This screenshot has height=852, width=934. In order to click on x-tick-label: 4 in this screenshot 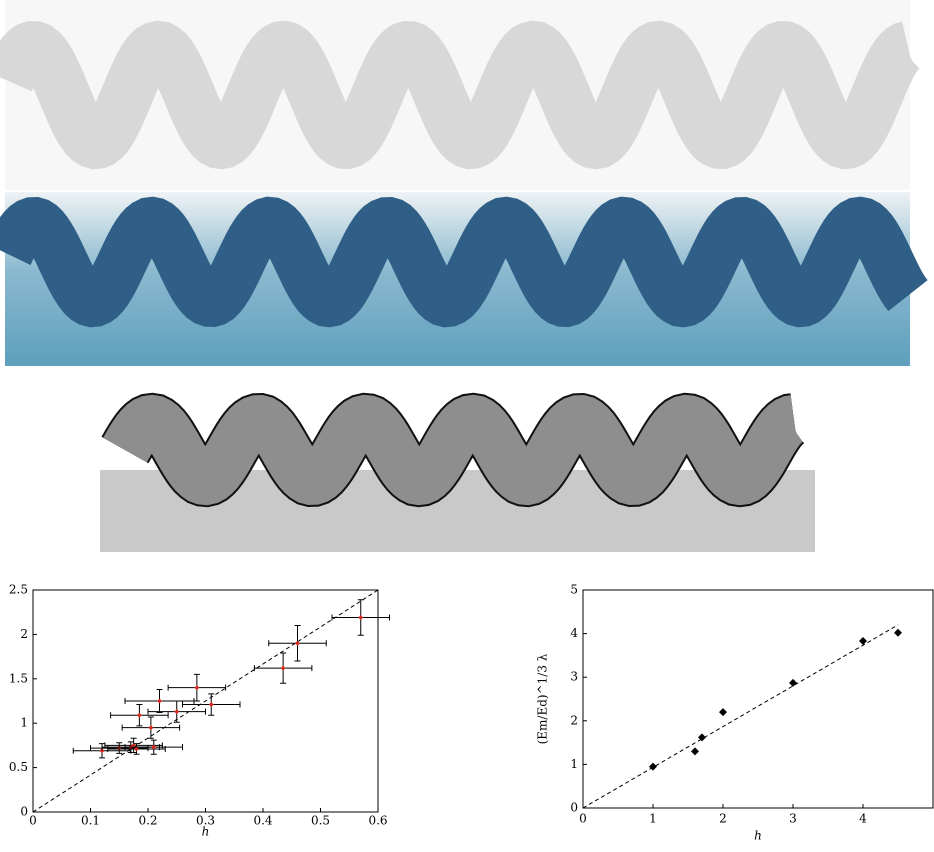, I will do `click(863, 819)`.